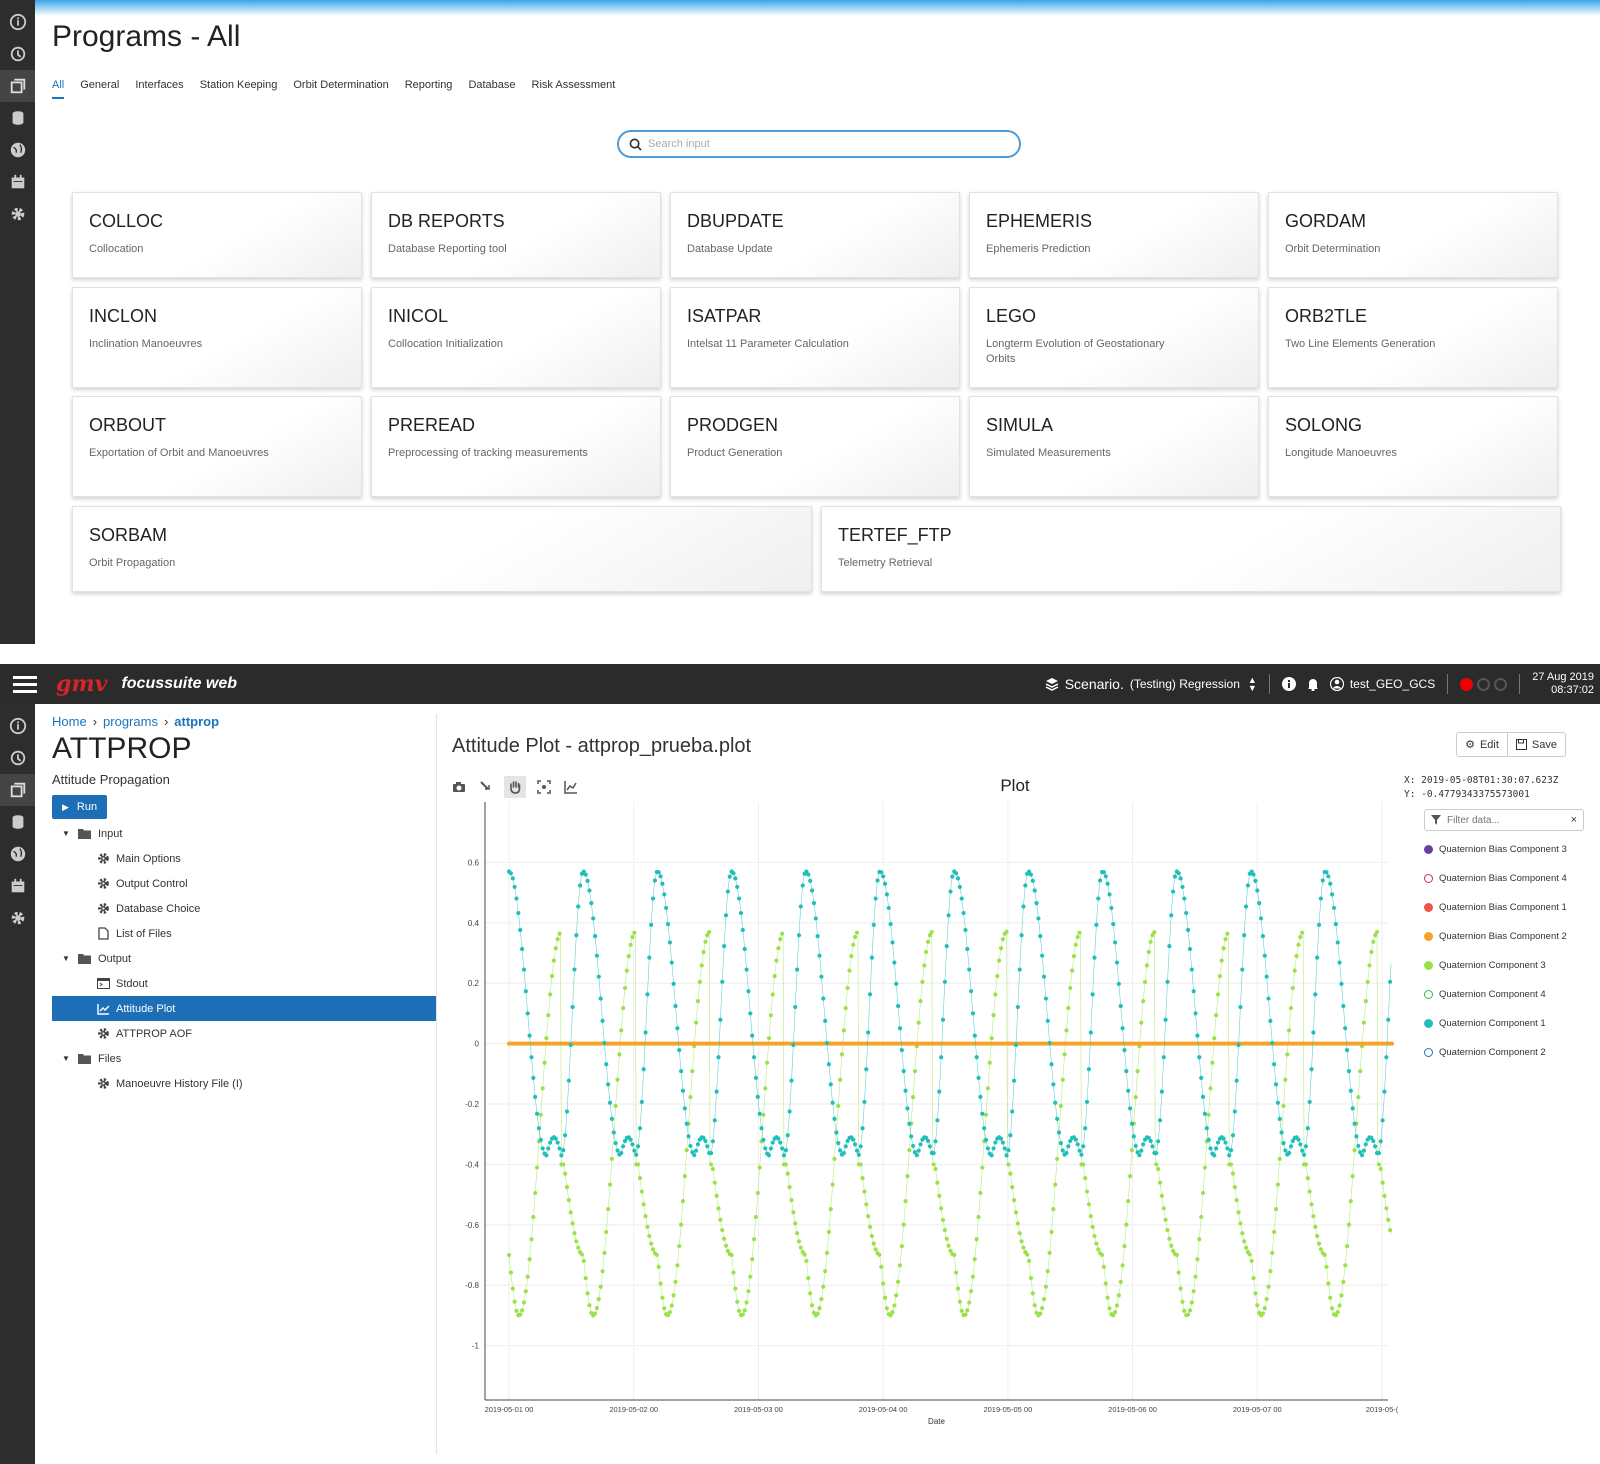 Image resolution: width=1600 pixels, height=1464 pixels. What do you see at coordinates (341, 85) in the screenshot?
I see `tab-orbit-determination: Orbit Determination` at bounding box center [341, 85].